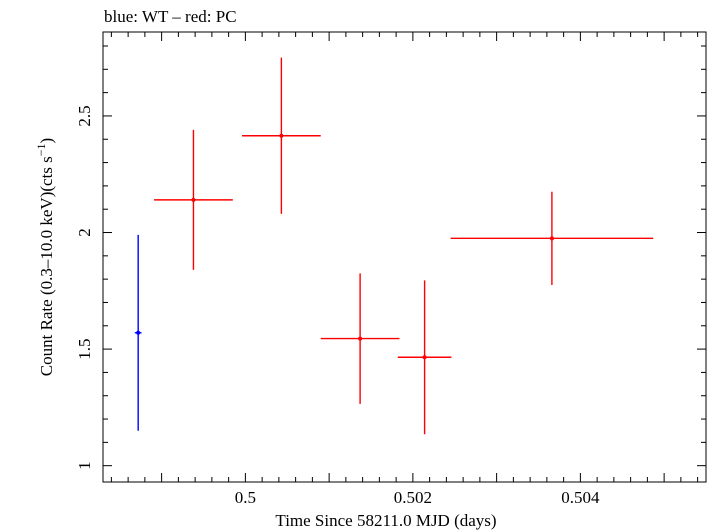  Describe the element at coordinates (413, 497) in the screenshot. I see `x-tick-label: 0.502` at that location.